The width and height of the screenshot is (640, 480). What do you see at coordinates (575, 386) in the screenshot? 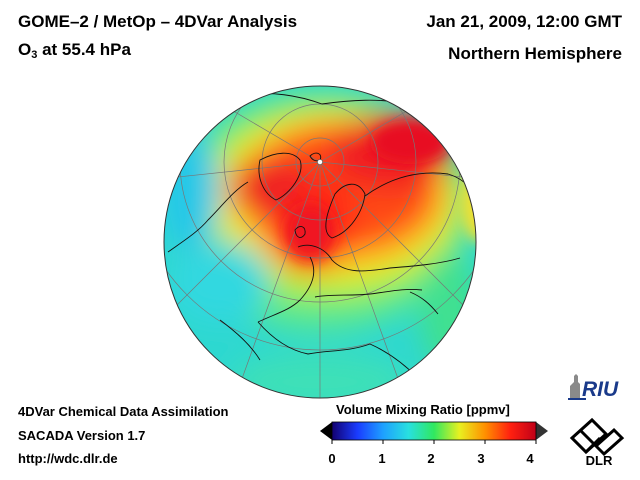
I see `riu-tower-icon` at bounding box center [575, 386].